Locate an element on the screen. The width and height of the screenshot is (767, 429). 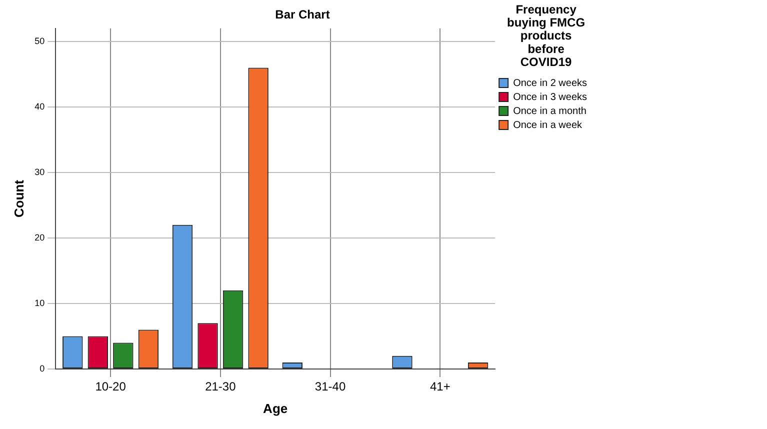
y-tick-label: 20 is located at coordinates (39, 237).